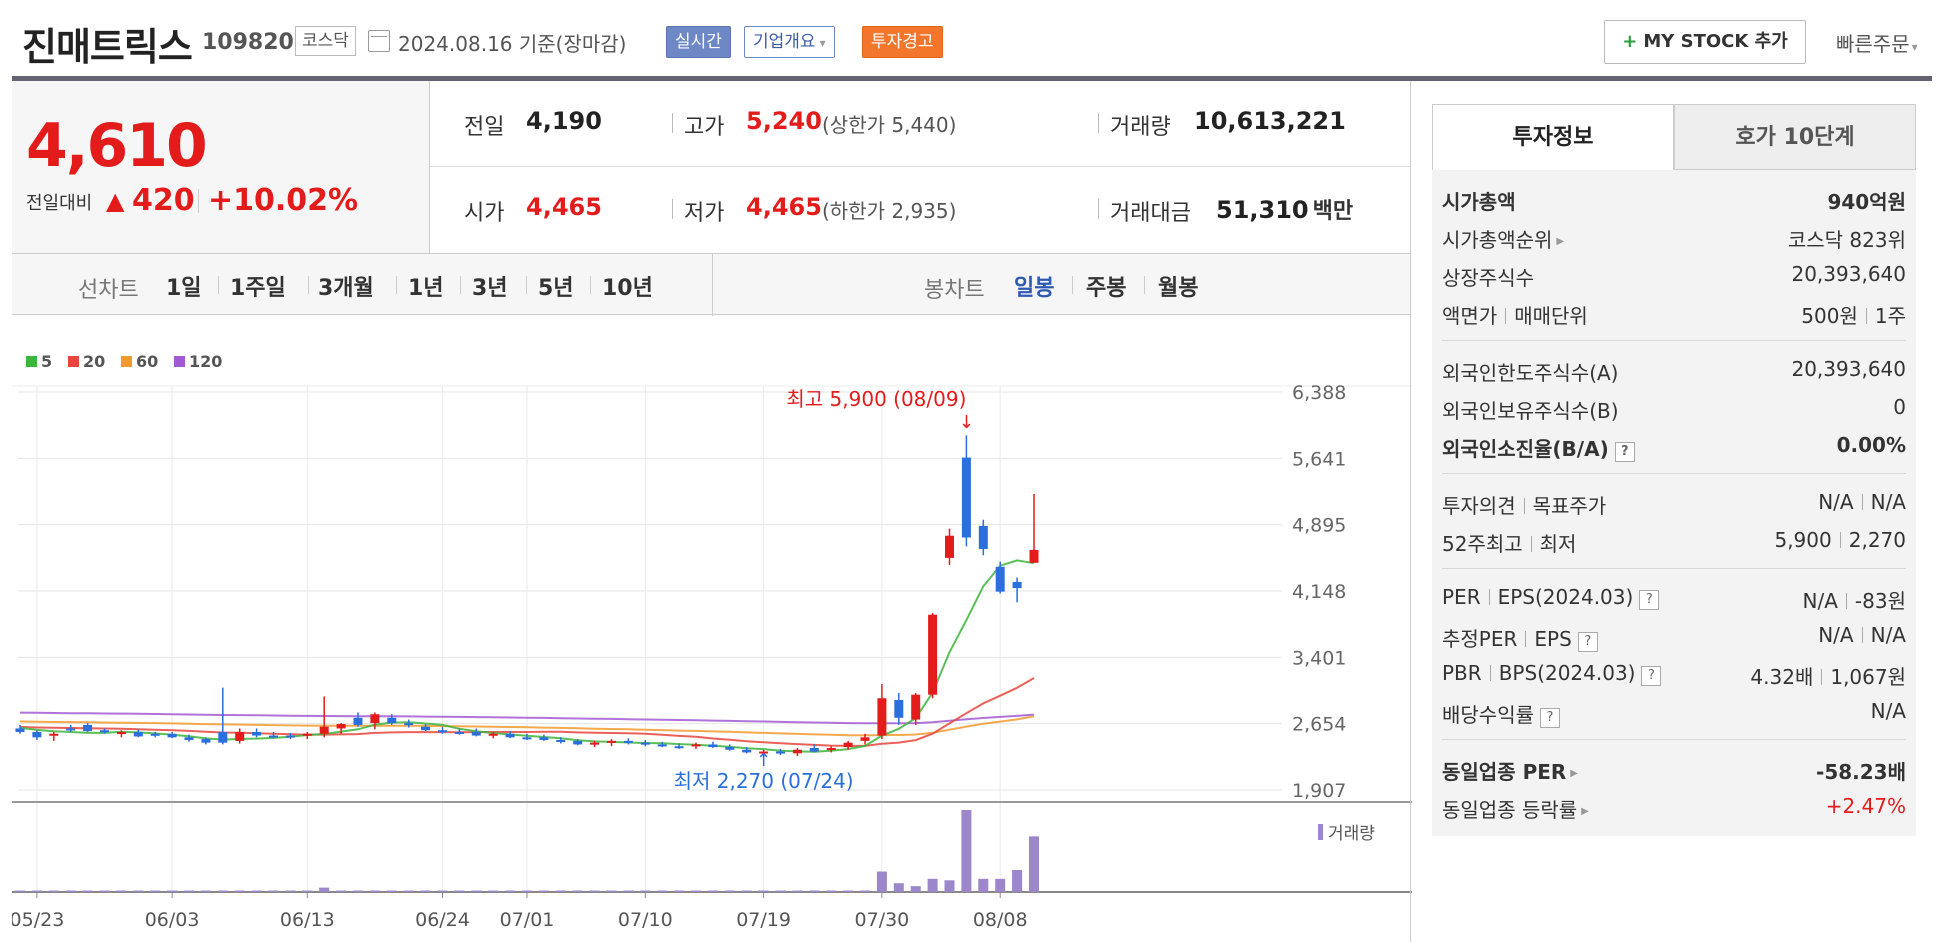 Image resolution: width=1940 pixels, height=942 pixels. Describe the element at coordinates (59, 203) in the screenshot. I see `change-label: 전일대비` at that location.